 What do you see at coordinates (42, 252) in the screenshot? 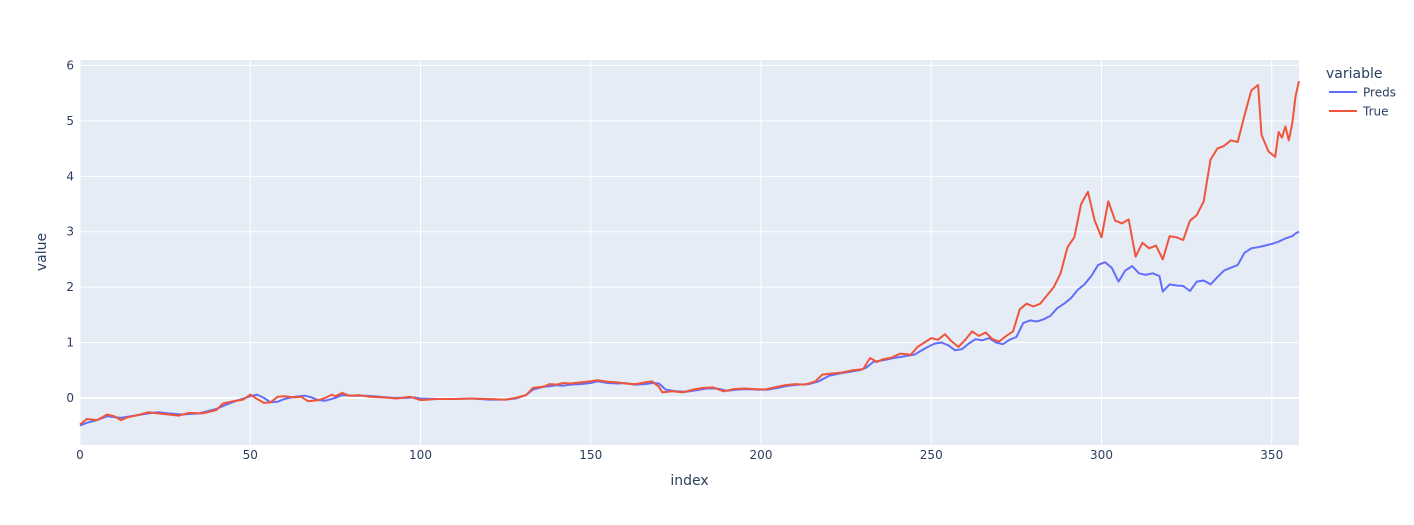
I see `y-axis-title: value` at bounding box center [42, 252].